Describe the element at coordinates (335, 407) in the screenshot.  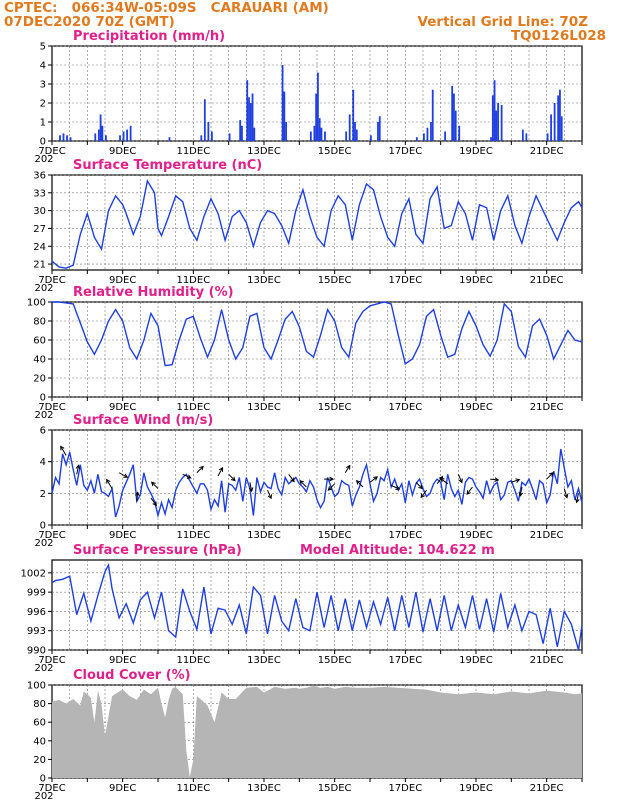
I see `humidity-xtick-label: 15DEC` at that location.